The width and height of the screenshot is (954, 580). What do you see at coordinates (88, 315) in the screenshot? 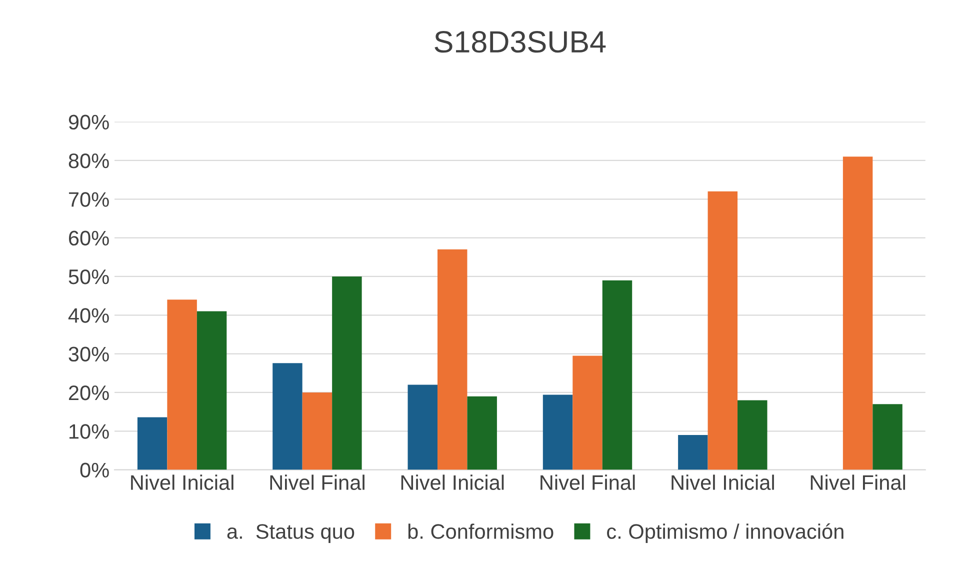
I see `y-tick-label: 40%` at bounding box center [88, 315].